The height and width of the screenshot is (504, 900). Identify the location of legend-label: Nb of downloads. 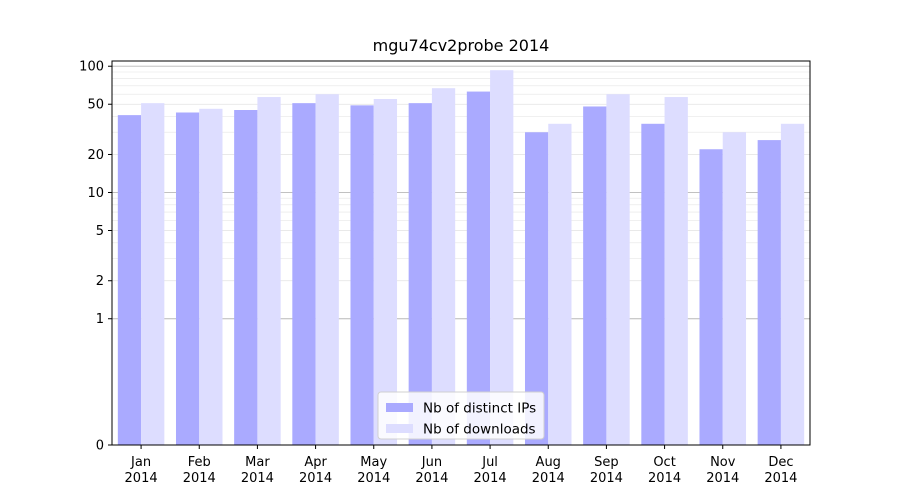
(479, 430).